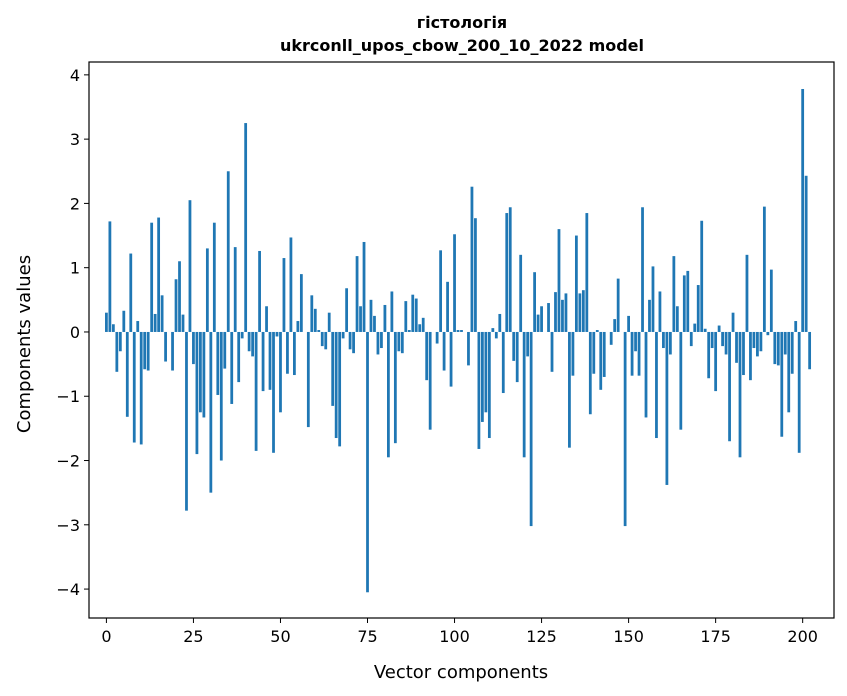  What do you see at coordinates (75, 75) in the screenshot?
I see `y-tick-label: 4` at bounding box center [75, 75].